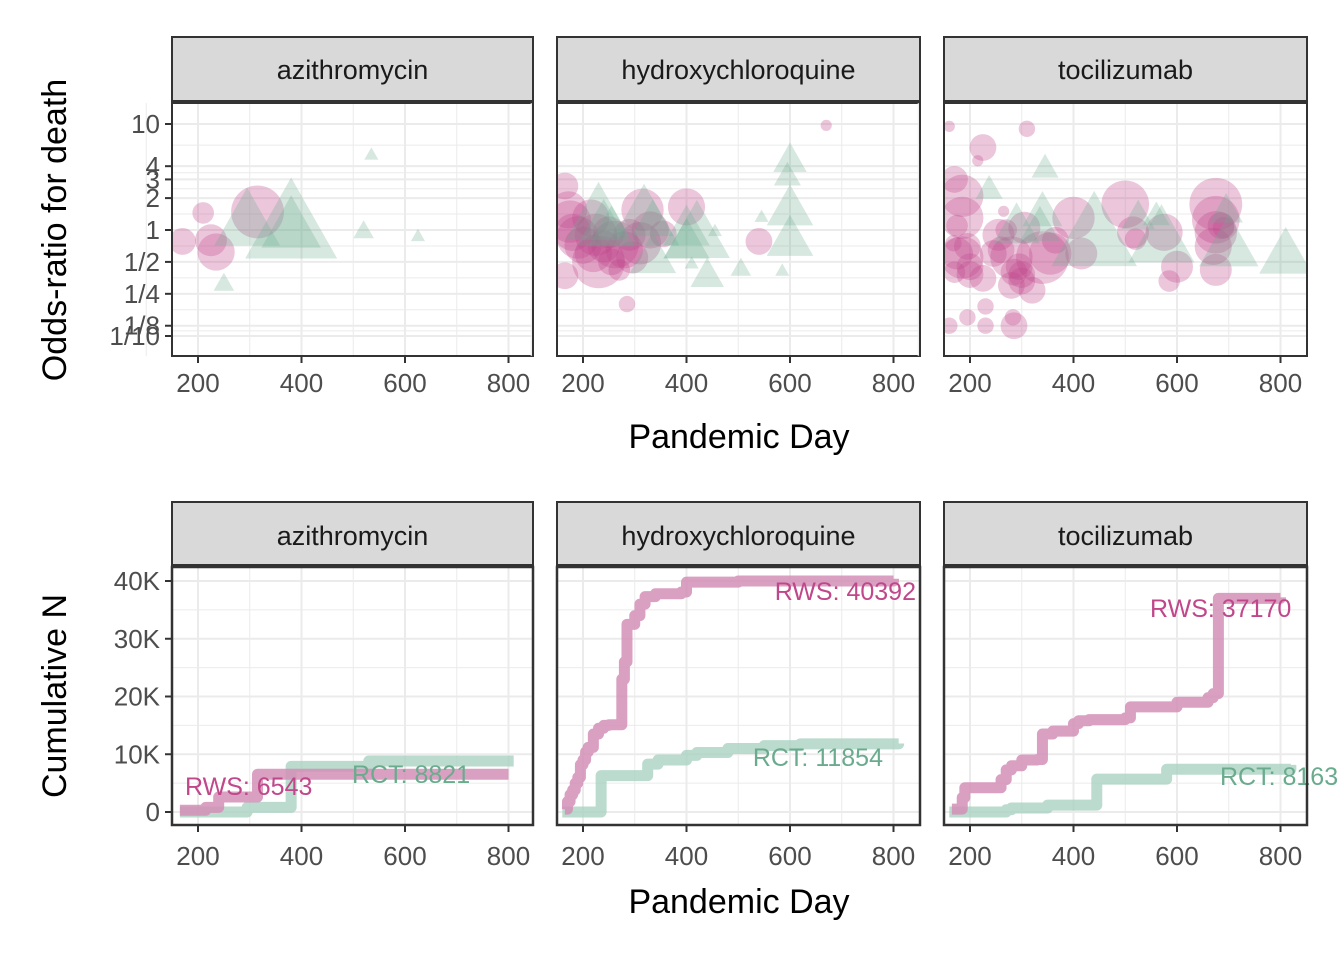 The height and width of the screenshot is (965, 1344). I want to click on y-tick-label: 1/4, so click(142, 294).